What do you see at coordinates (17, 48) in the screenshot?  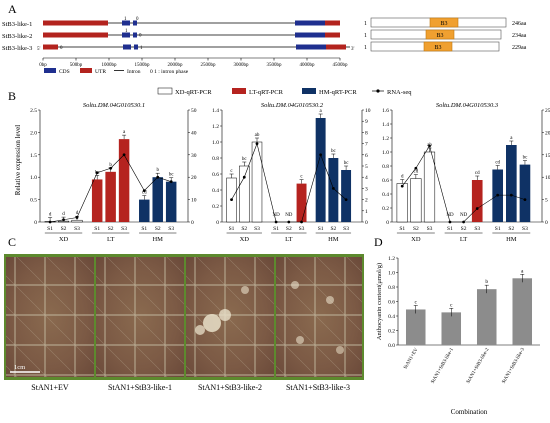 I see `gene-label-3: StB3-like-3` at bounding box center [17, 48].